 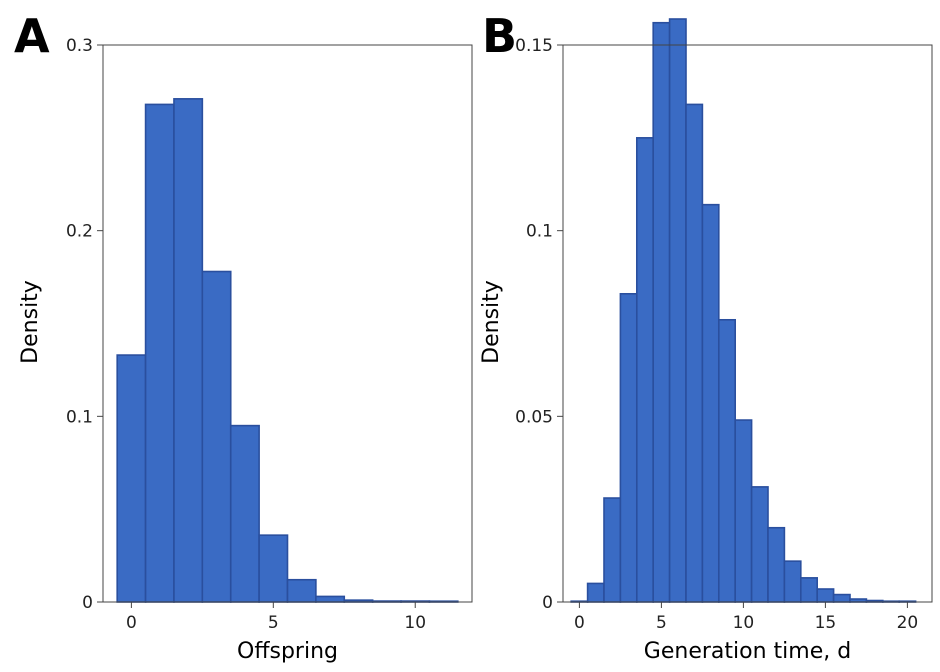 I want to click on panel-b-y-tick-label-2: 0.1, so click(x=539, y=232).